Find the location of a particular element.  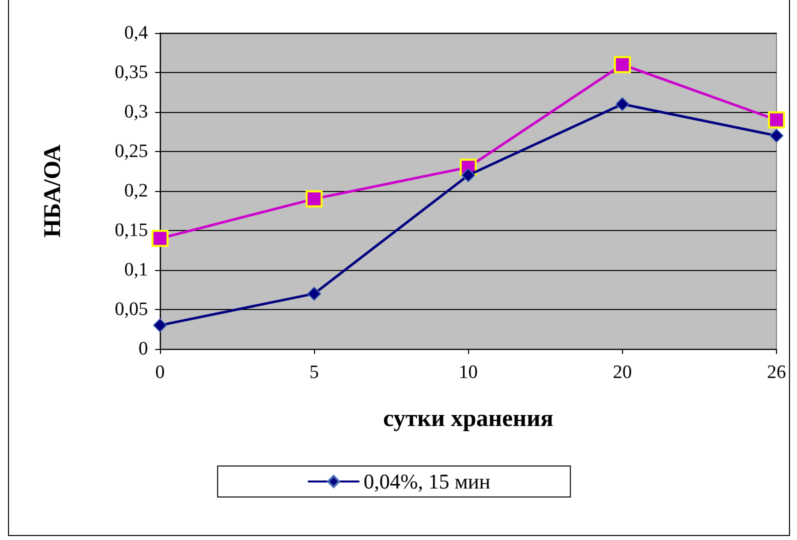

y-tick-label: 0,3 is located at coordinates (136, 112).